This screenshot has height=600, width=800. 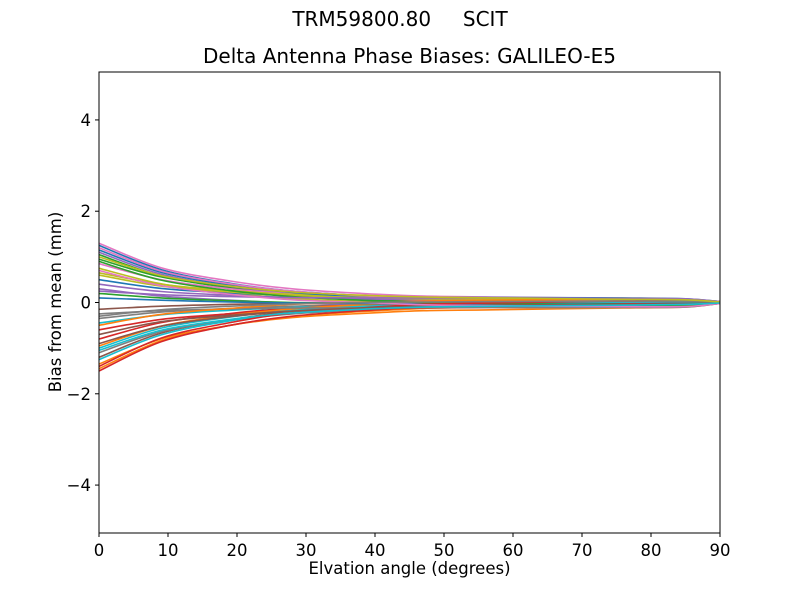 What do you see at coordinates (720, 550) in the screenshot?
I see `x-tick-label: 90` at bounding box center [720, 550].